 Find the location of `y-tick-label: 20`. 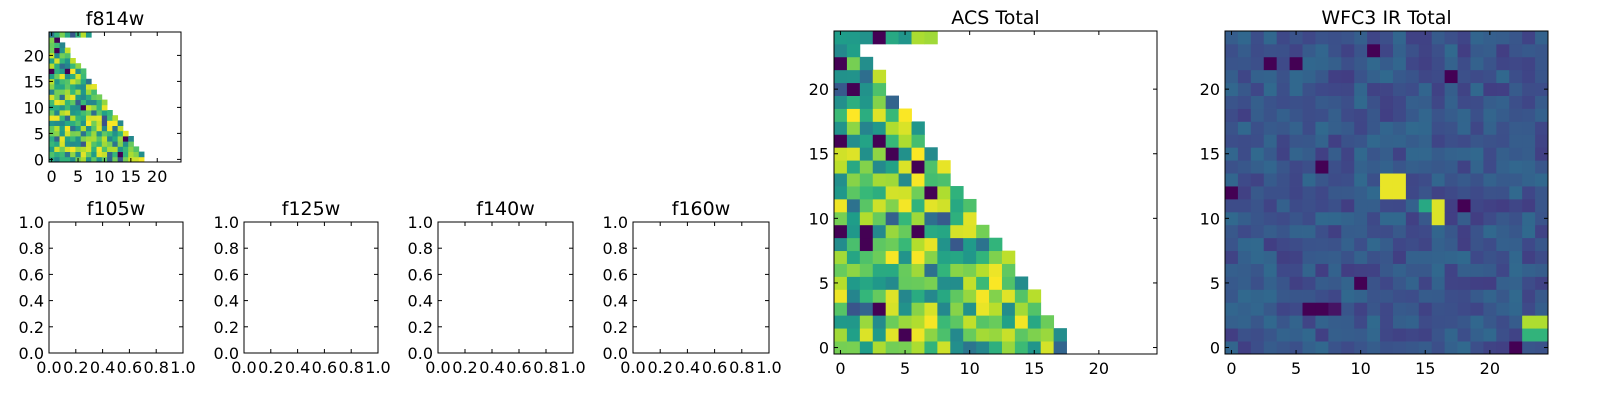

y-tick-label: 20 is located at coordinates (34, 55).